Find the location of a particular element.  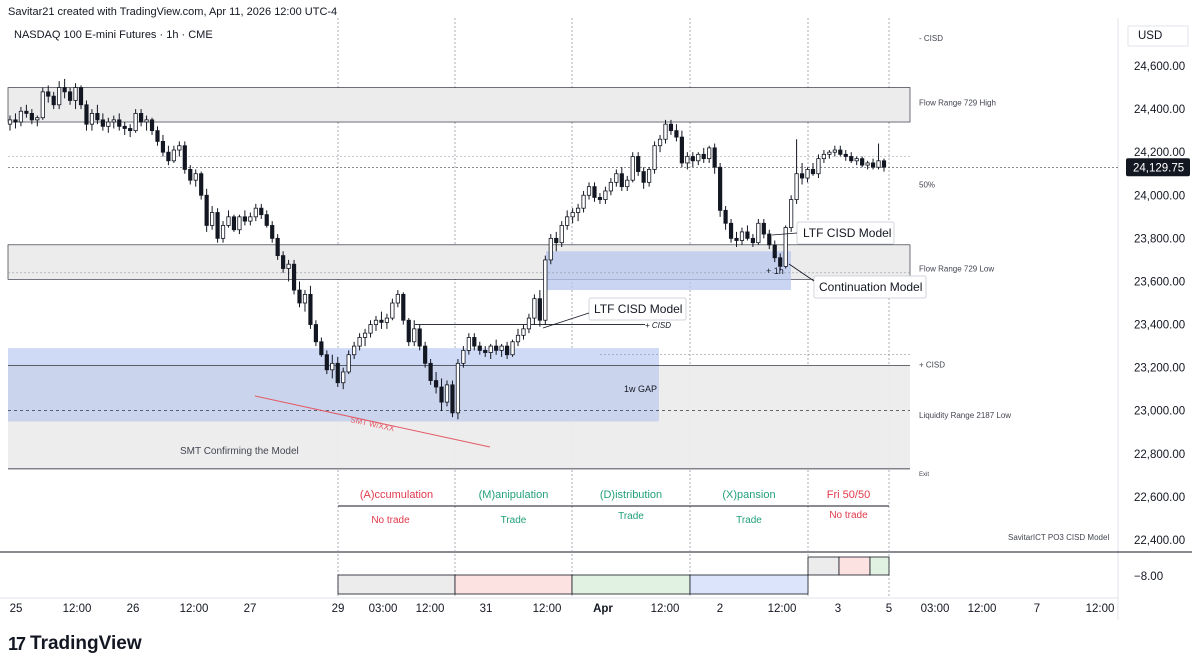

price-tick-label: 23,800.00 is located at coordinates (1159, 239).